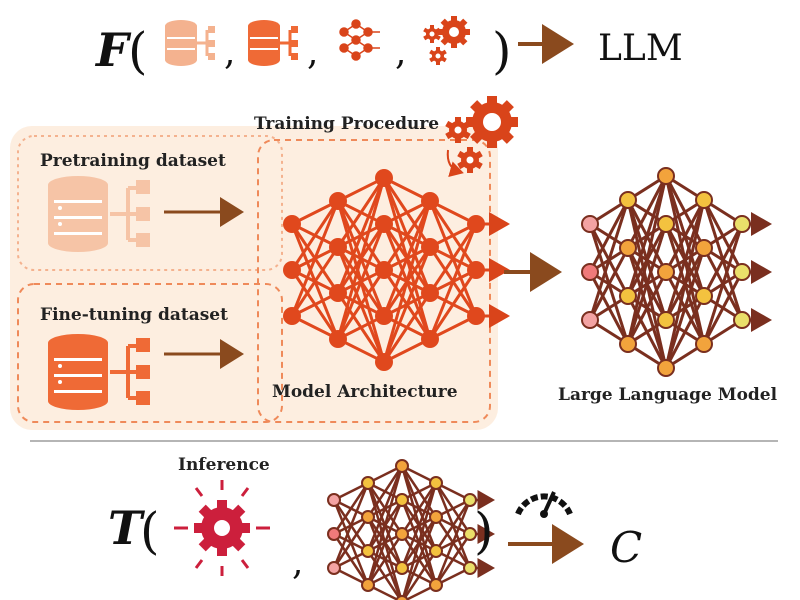  I want to click on speedometer-icon, so click(544, 504).